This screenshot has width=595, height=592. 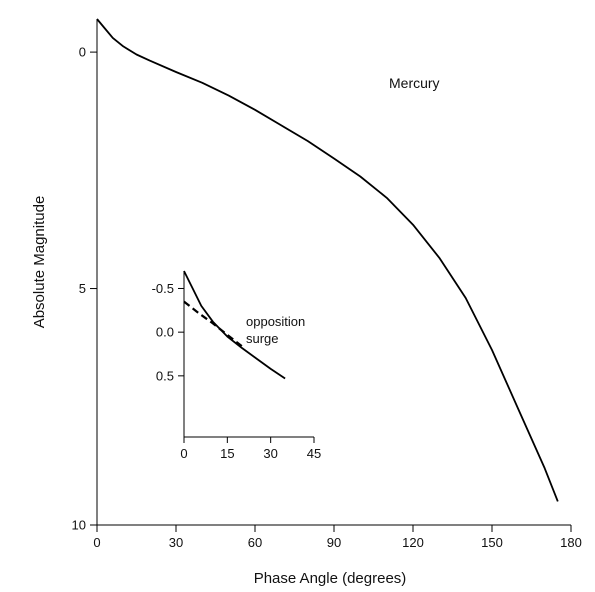 What do you see at coordinates (82, 52) in the screenshot?
I see `main-y-tick-label: 0` at bounding box center [82, 52].